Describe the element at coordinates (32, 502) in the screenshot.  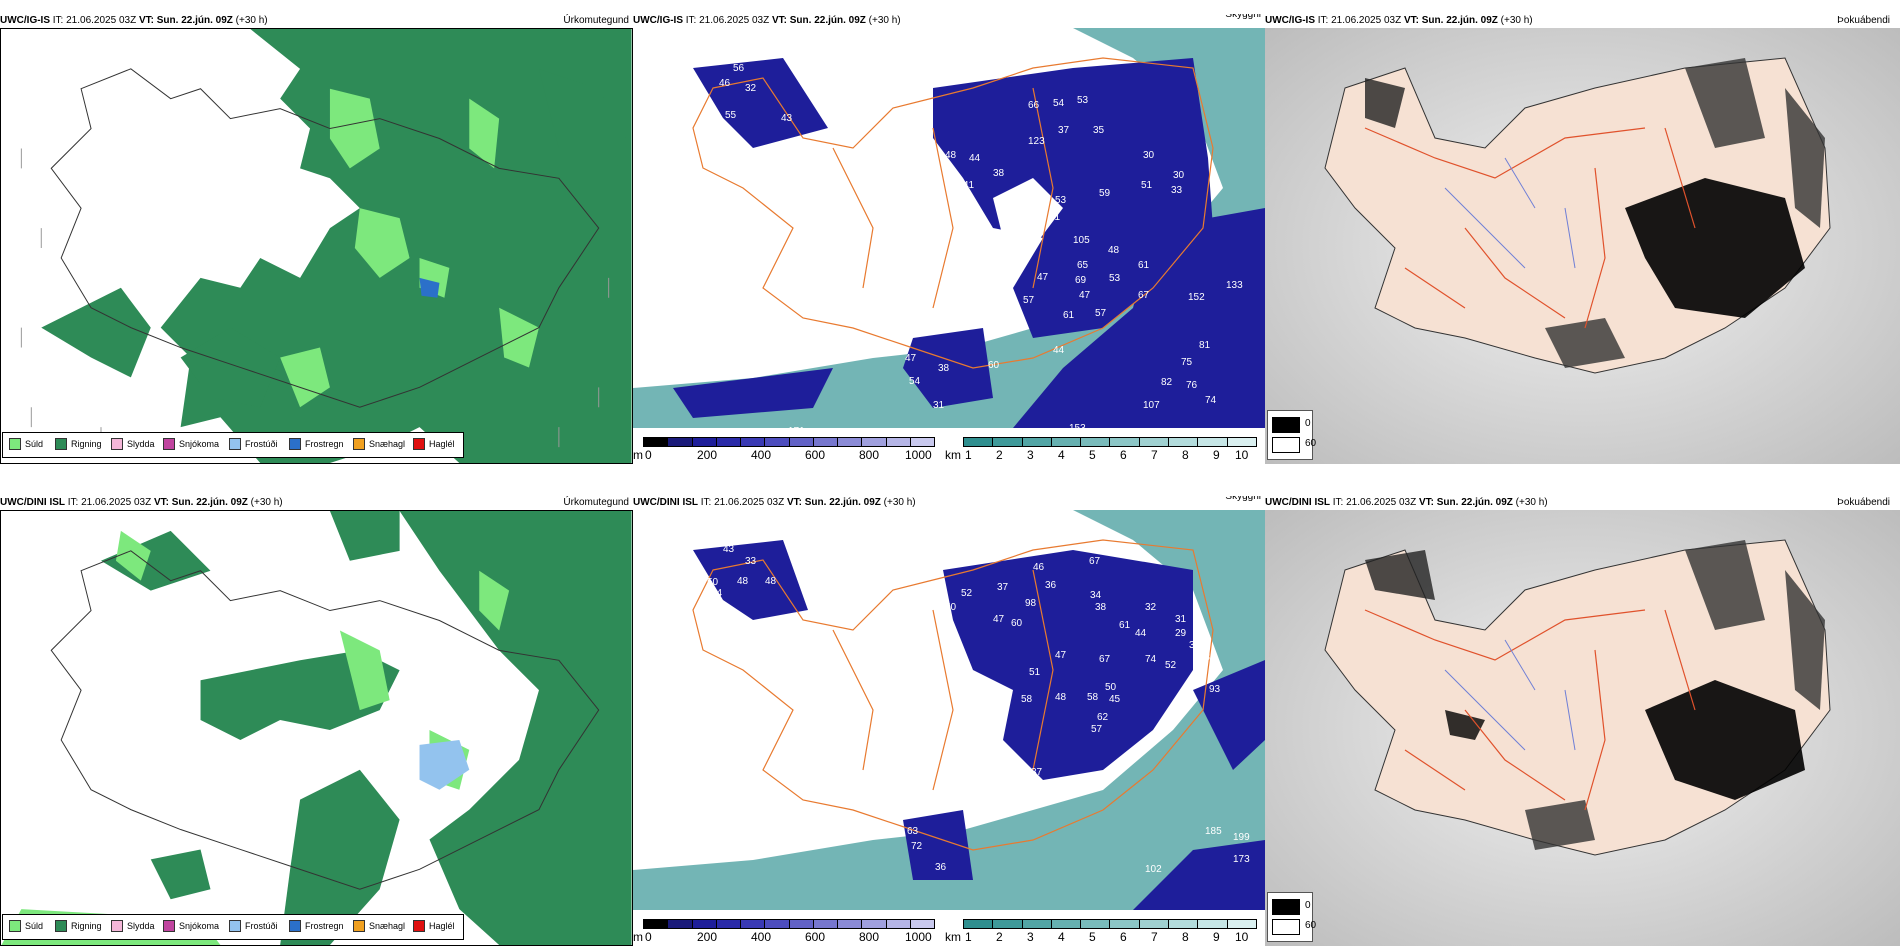
I see `model-name: UWC/DINI ISL` at that location.